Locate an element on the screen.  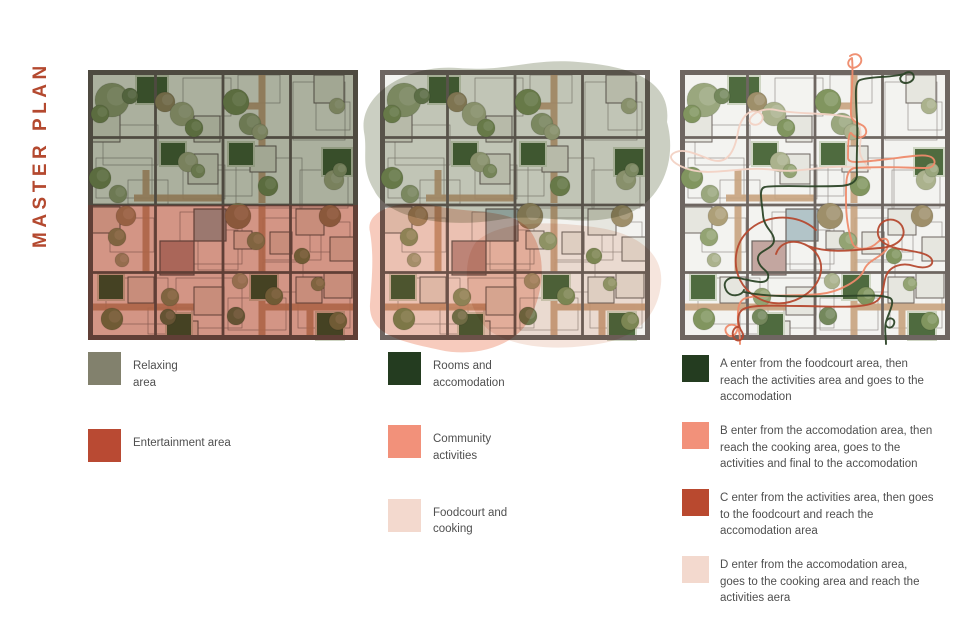
legend-item: Entertainment area is located at coordinates (223, 446).